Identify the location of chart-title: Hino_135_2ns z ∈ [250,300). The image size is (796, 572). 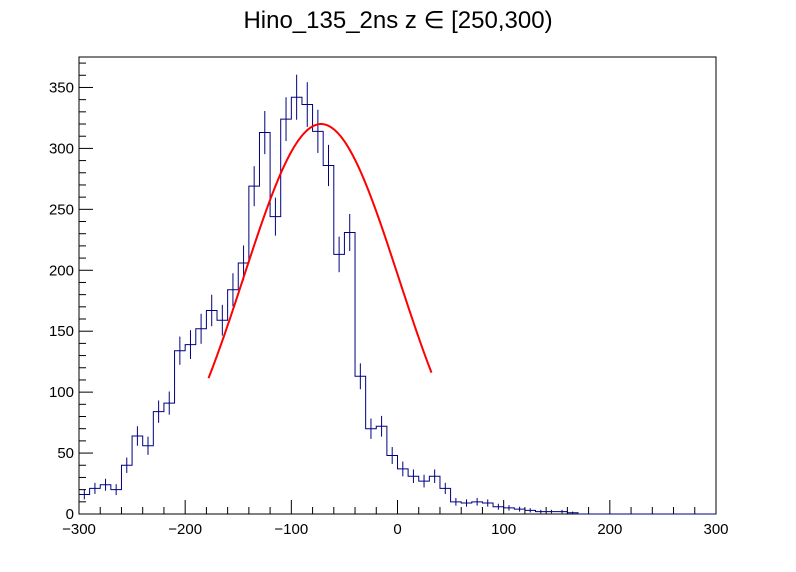
(398, 20).